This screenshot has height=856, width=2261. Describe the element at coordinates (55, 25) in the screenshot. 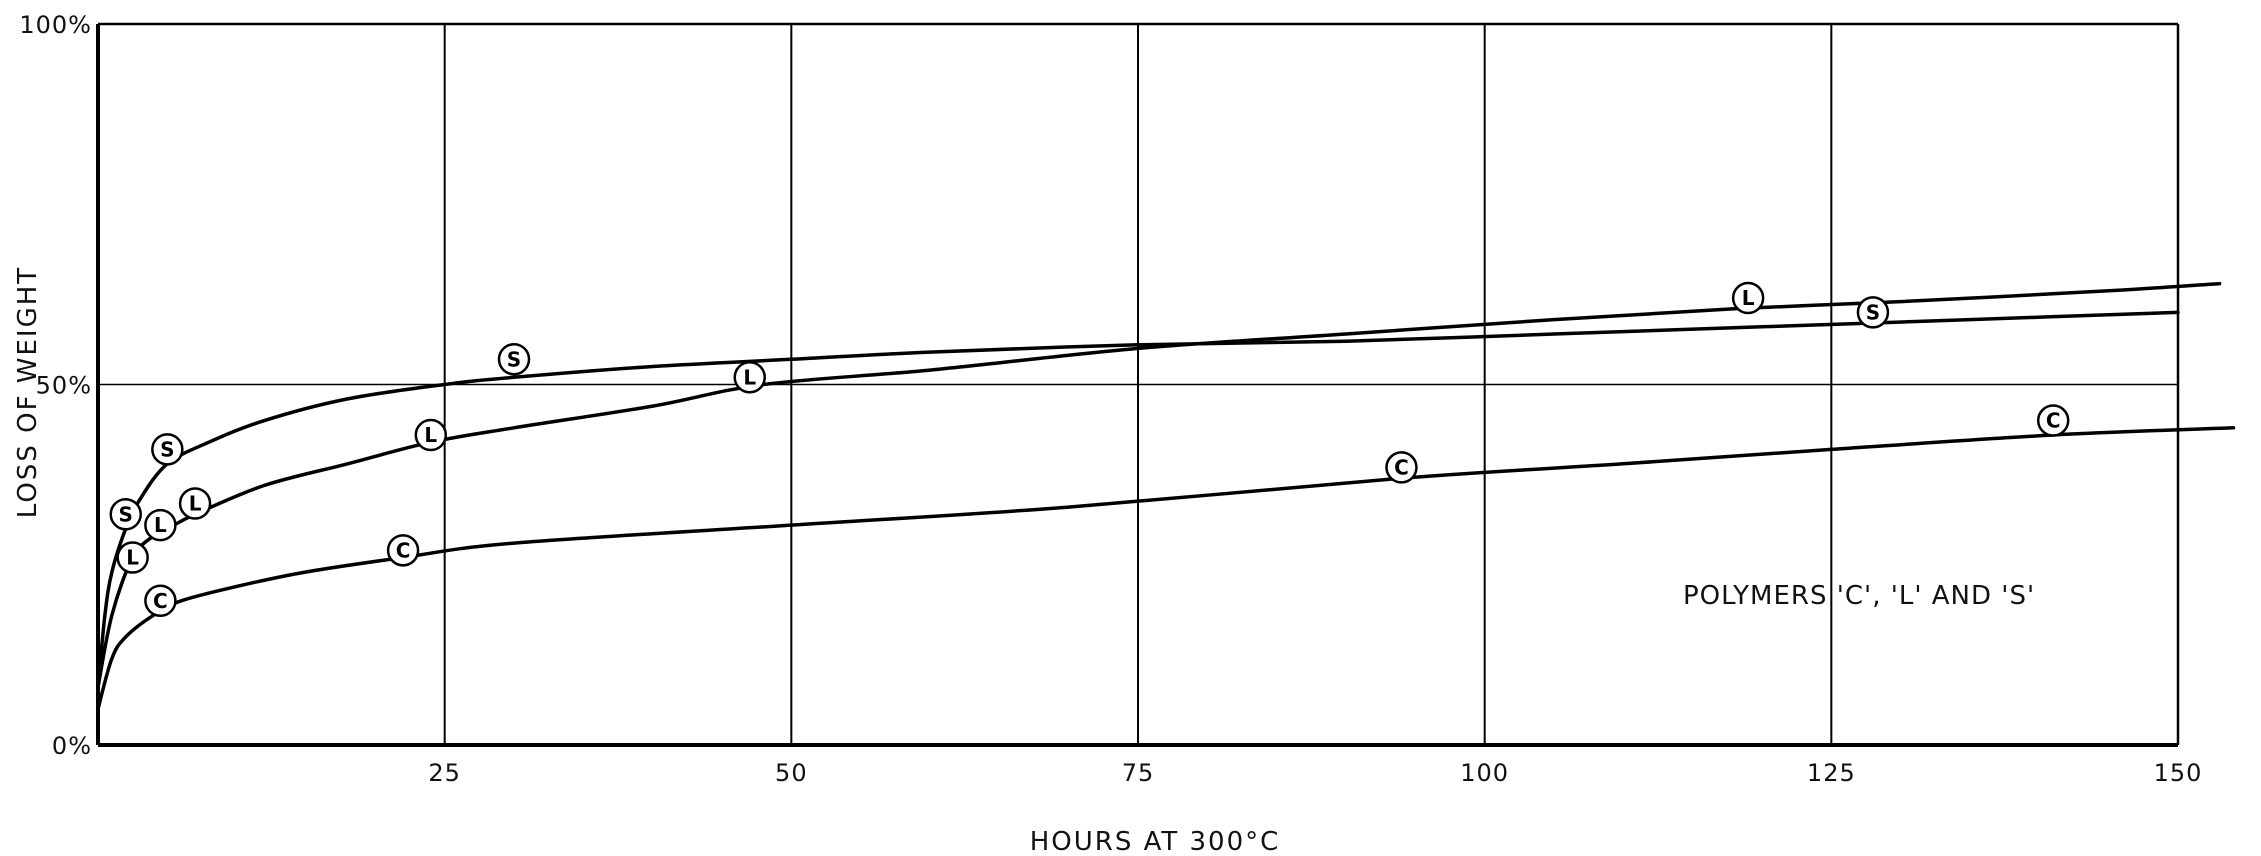

I see `y-tick-label-100: 100%` at that location.